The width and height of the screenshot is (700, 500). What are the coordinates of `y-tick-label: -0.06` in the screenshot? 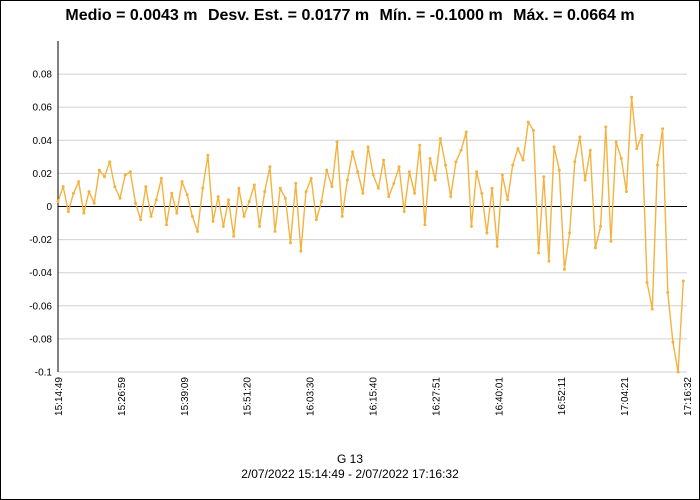 It's located at (40, 306).